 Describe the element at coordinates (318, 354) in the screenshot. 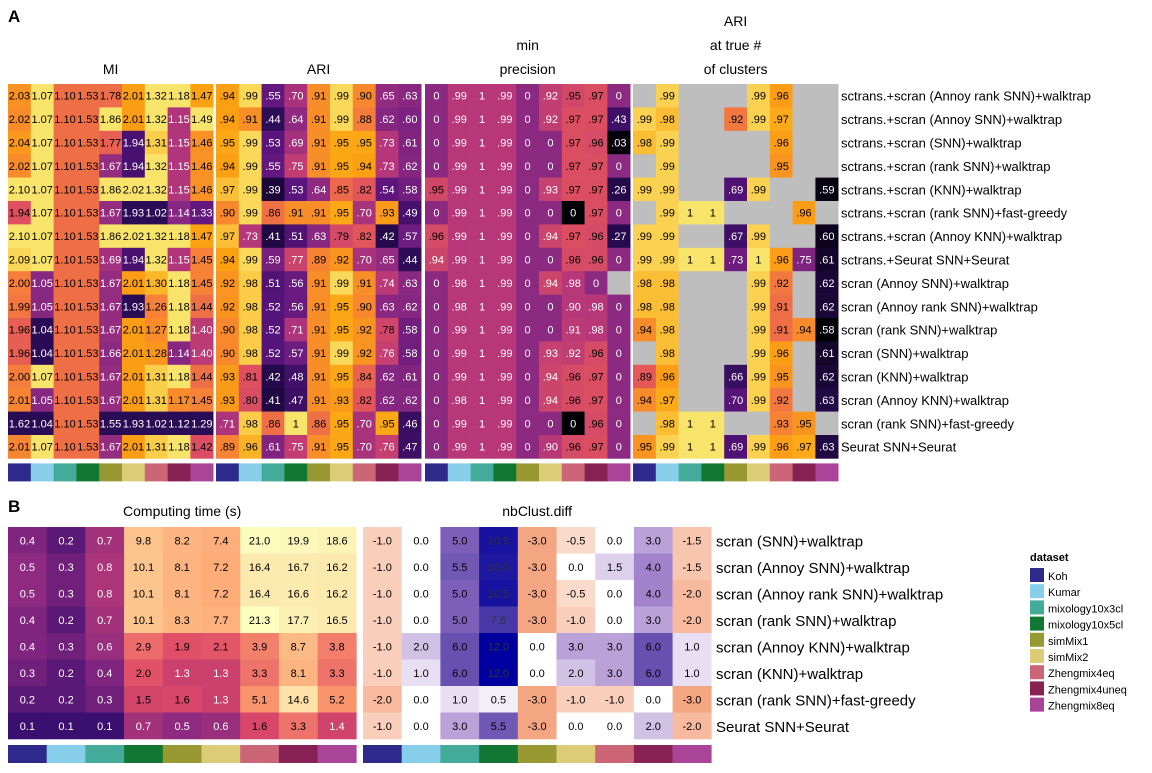

I see `ari-value: .91` at that location.